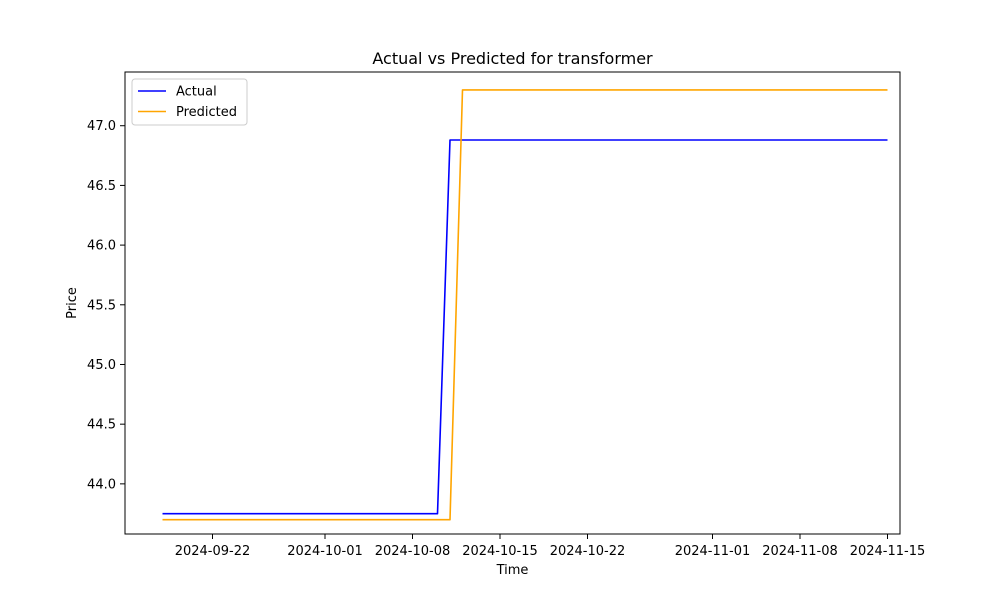 This screenshot has height=600, width=1000. I want to click on y-tick-label: 44.5, so click(101, 425).